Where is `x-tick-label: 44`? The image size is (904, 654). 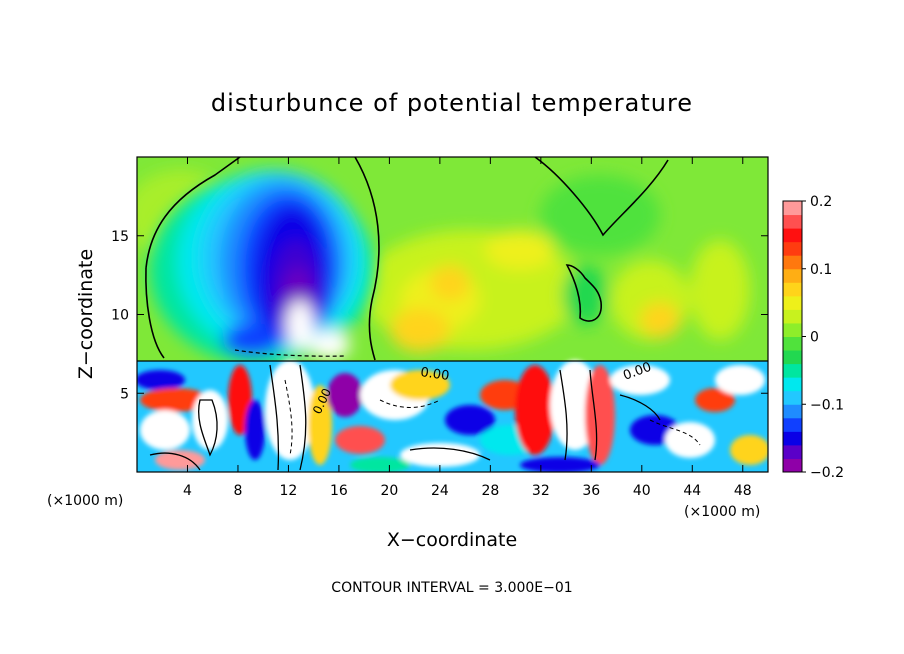 x-tick-label: 44 is located at coordinates (692, 491).